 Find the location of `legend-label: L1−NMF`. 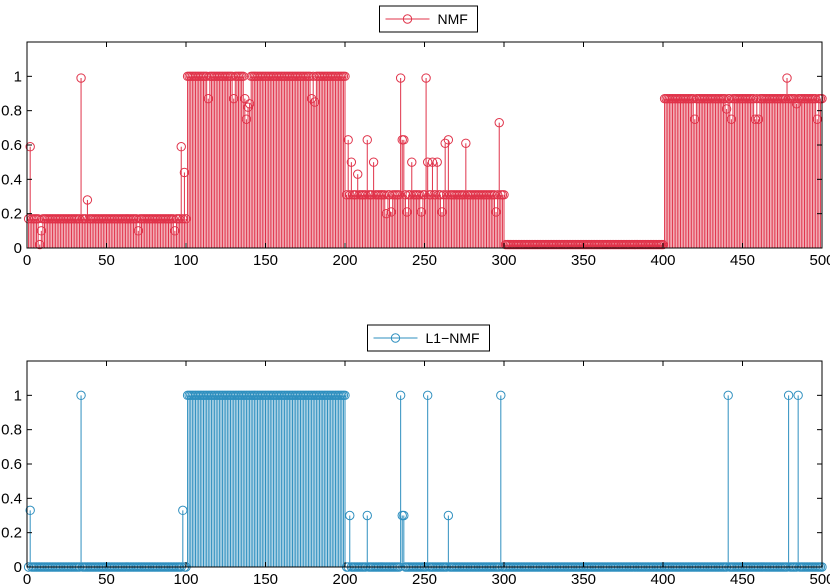

legend-label: L1−NMF is located at coordinates (453, 338).